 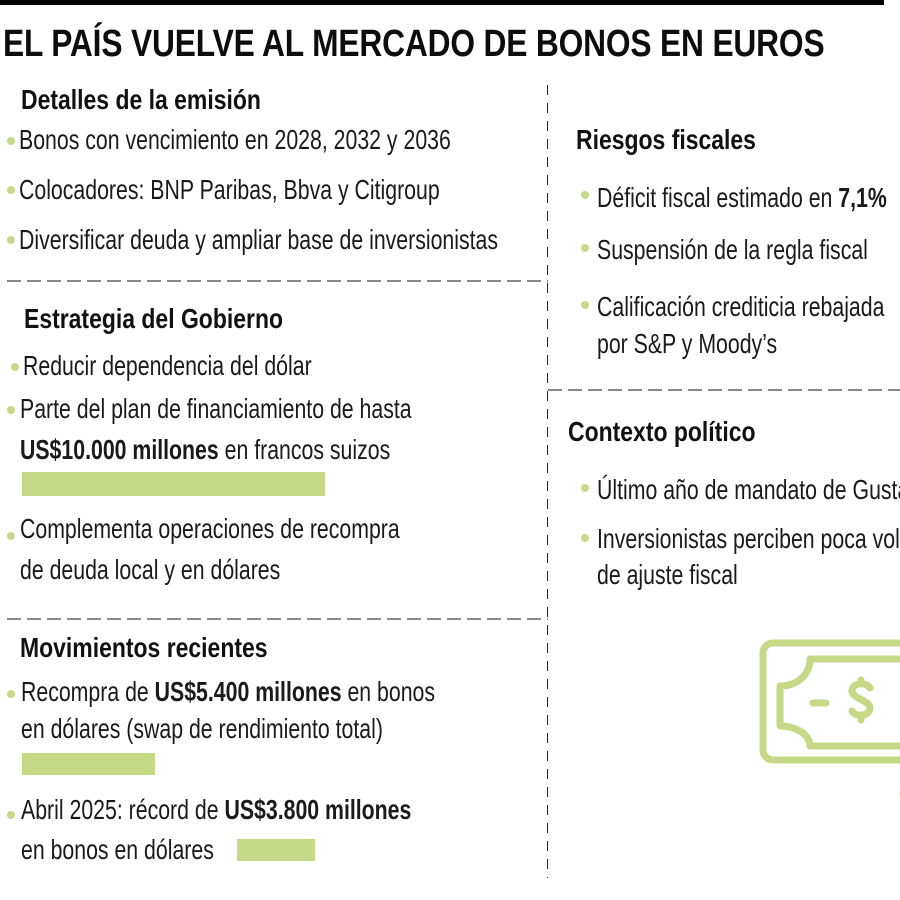 I want to click on list-item: Suspensión de la regla fiscal, so click(x=732, y=249).